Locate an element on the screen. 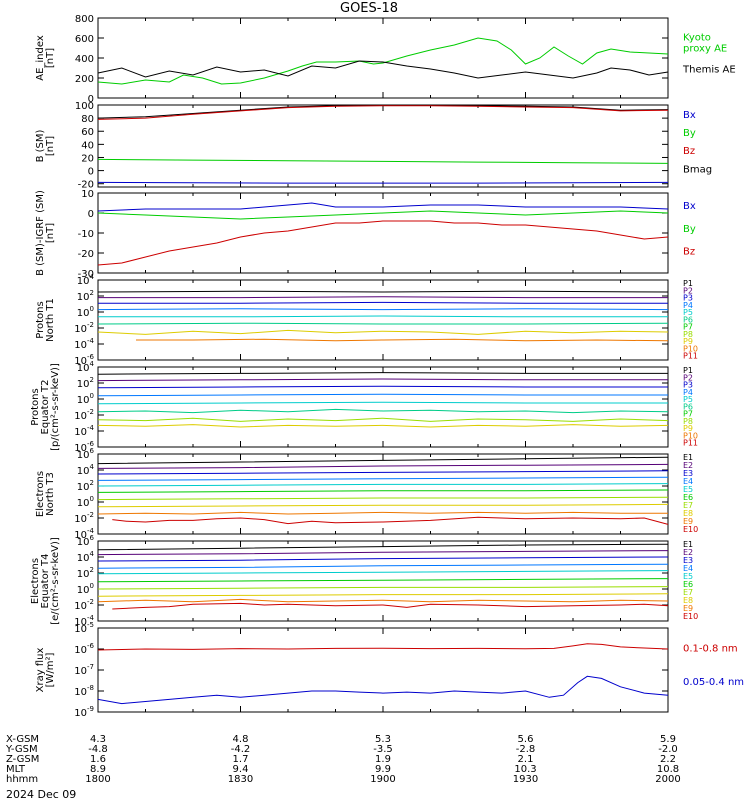 The width and height of the screenshot is (750, 801). panel-1-ytick-label: 400 is located at coordinates (84, 59).